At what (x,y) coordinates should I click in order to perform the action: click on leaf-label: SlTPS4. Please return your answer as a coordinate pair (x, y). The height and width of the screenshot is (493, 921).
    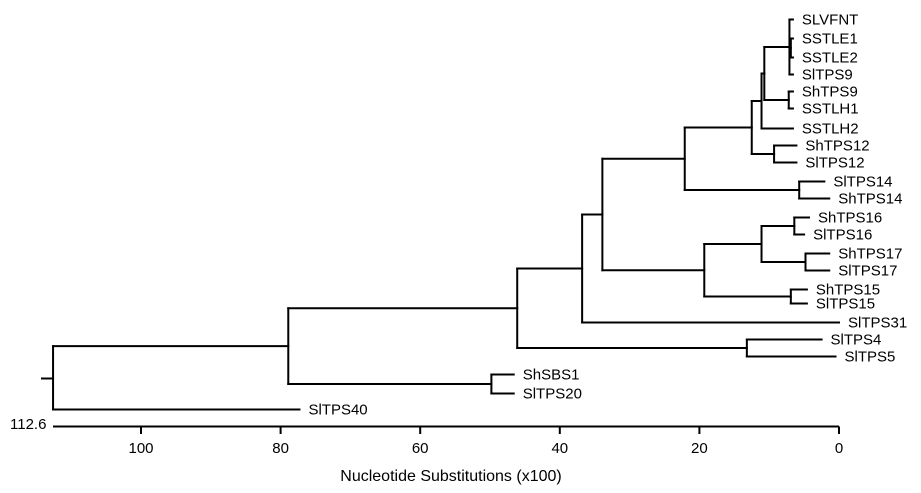
    Looking at the image, I should click on (856, 340).